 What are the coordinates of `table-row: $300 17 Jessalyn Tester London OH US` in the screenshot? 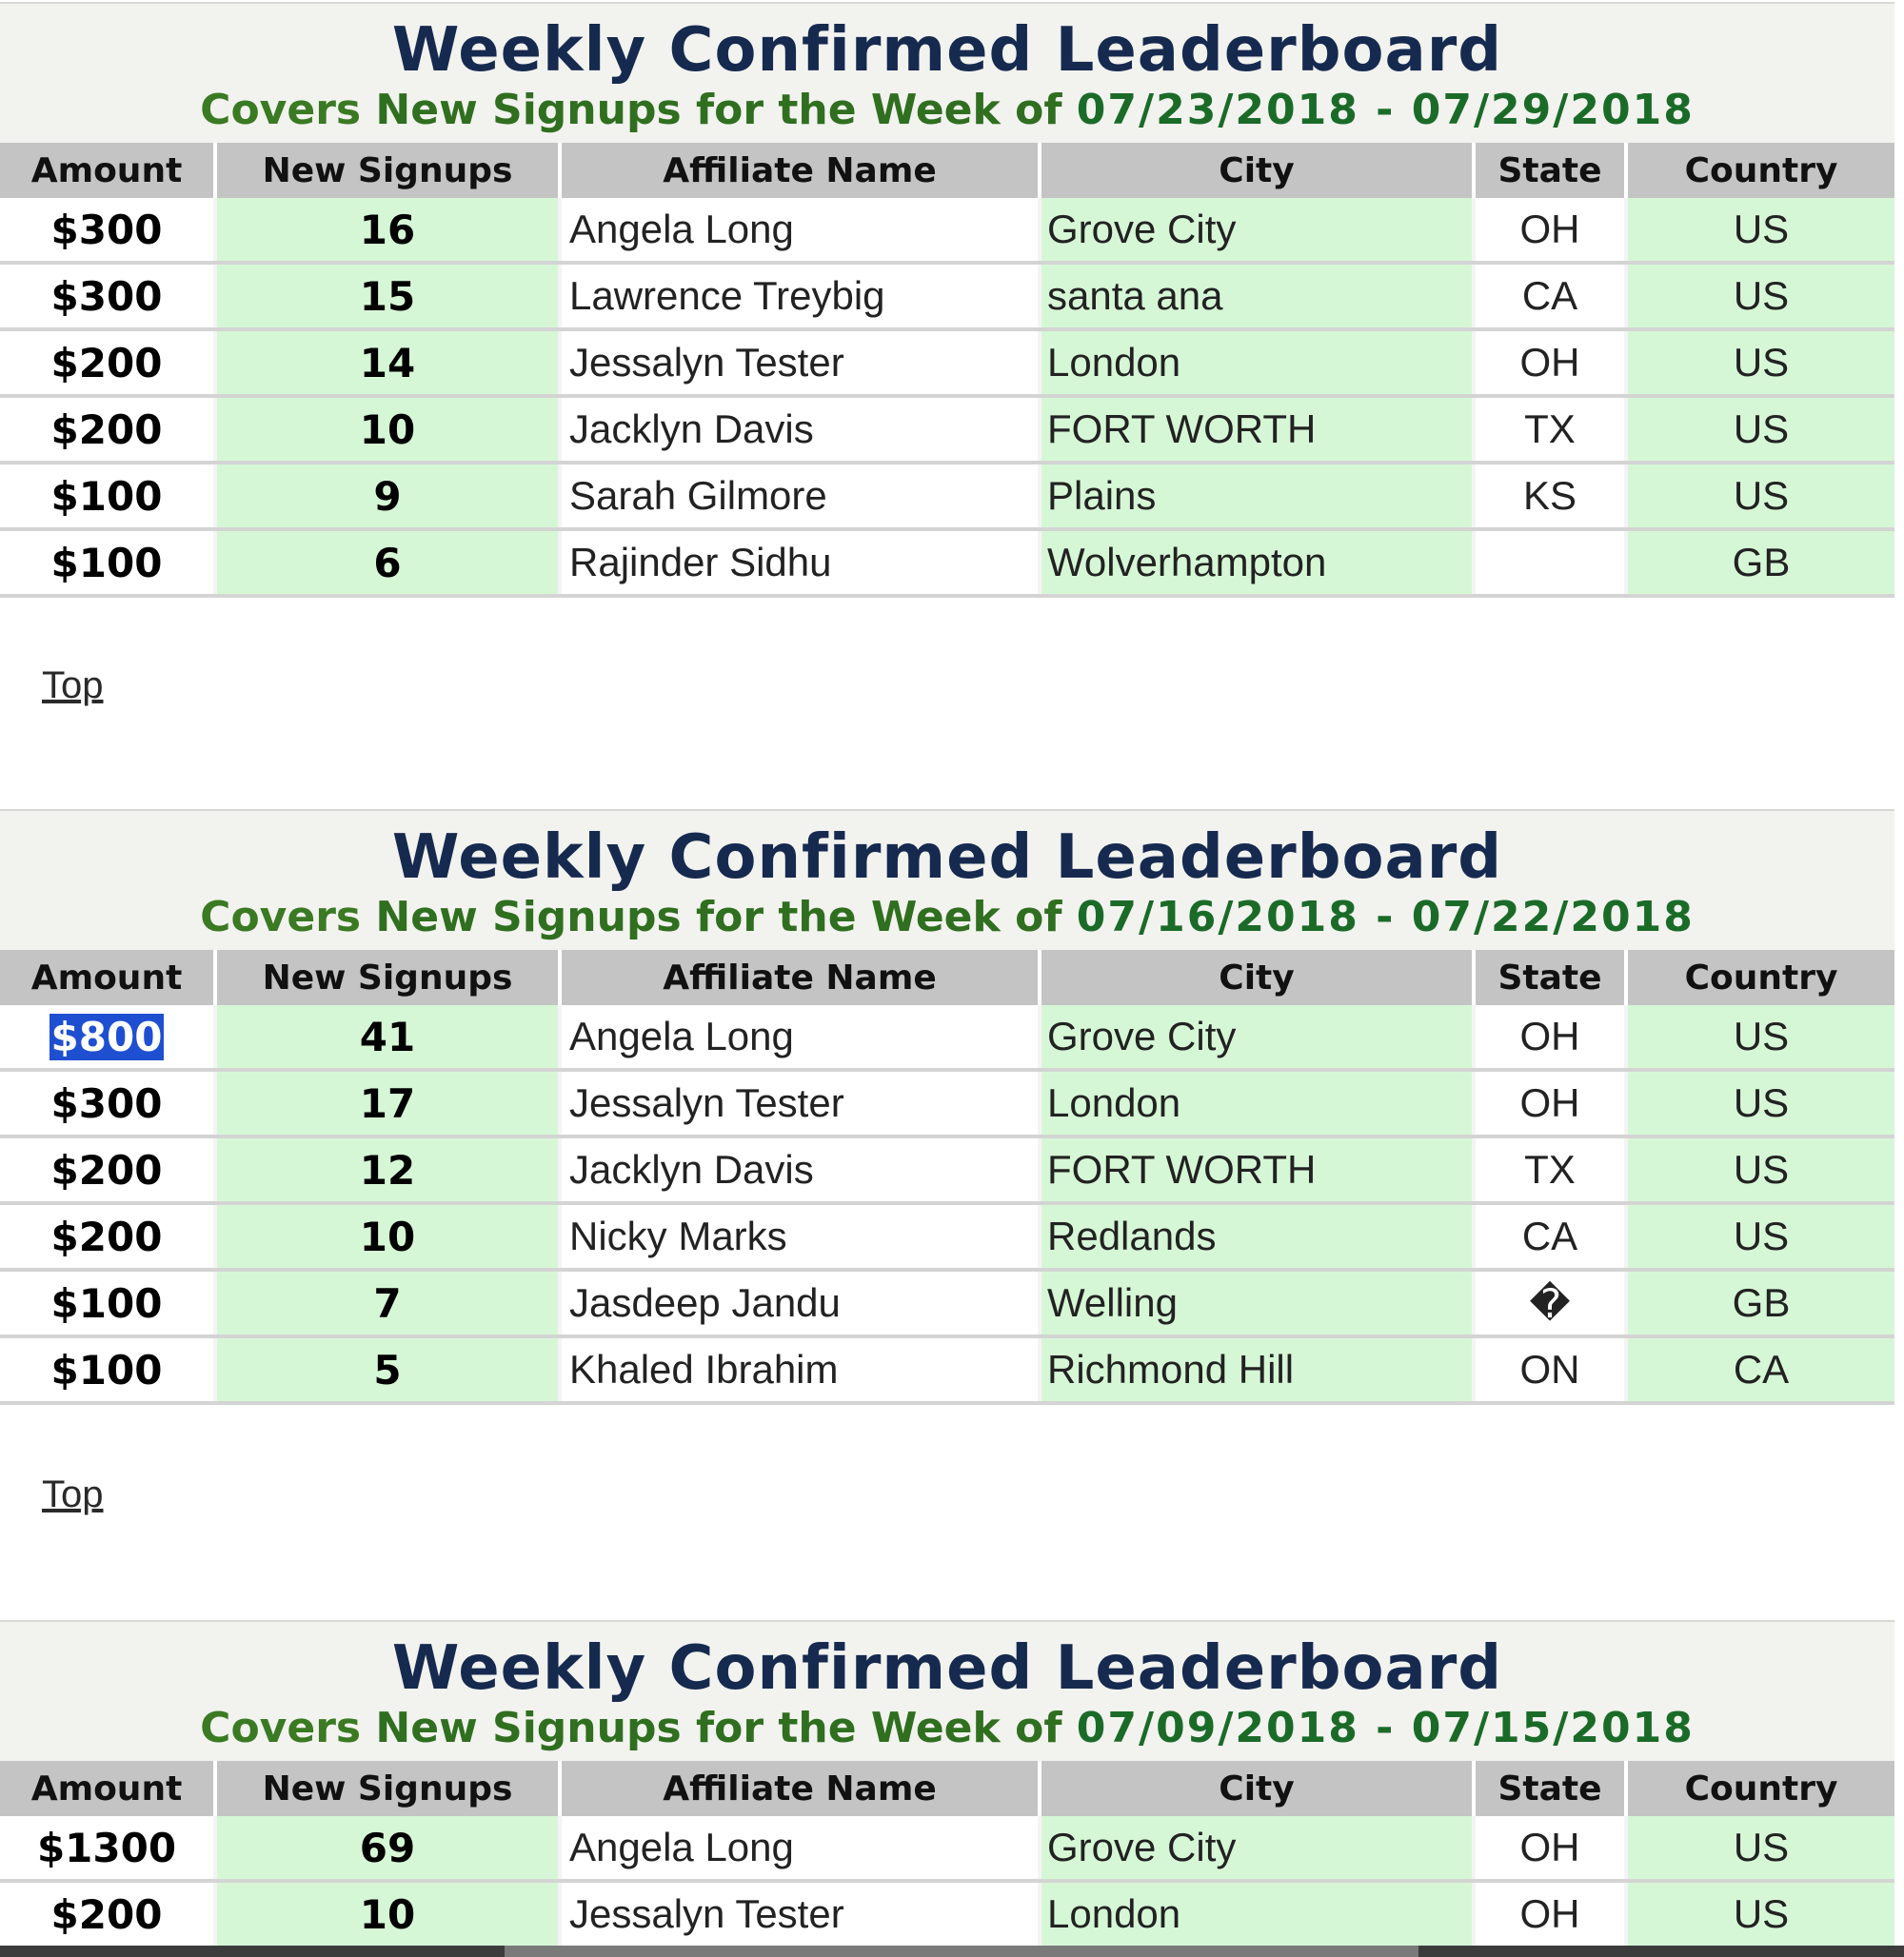 It's located at (947, 1104).